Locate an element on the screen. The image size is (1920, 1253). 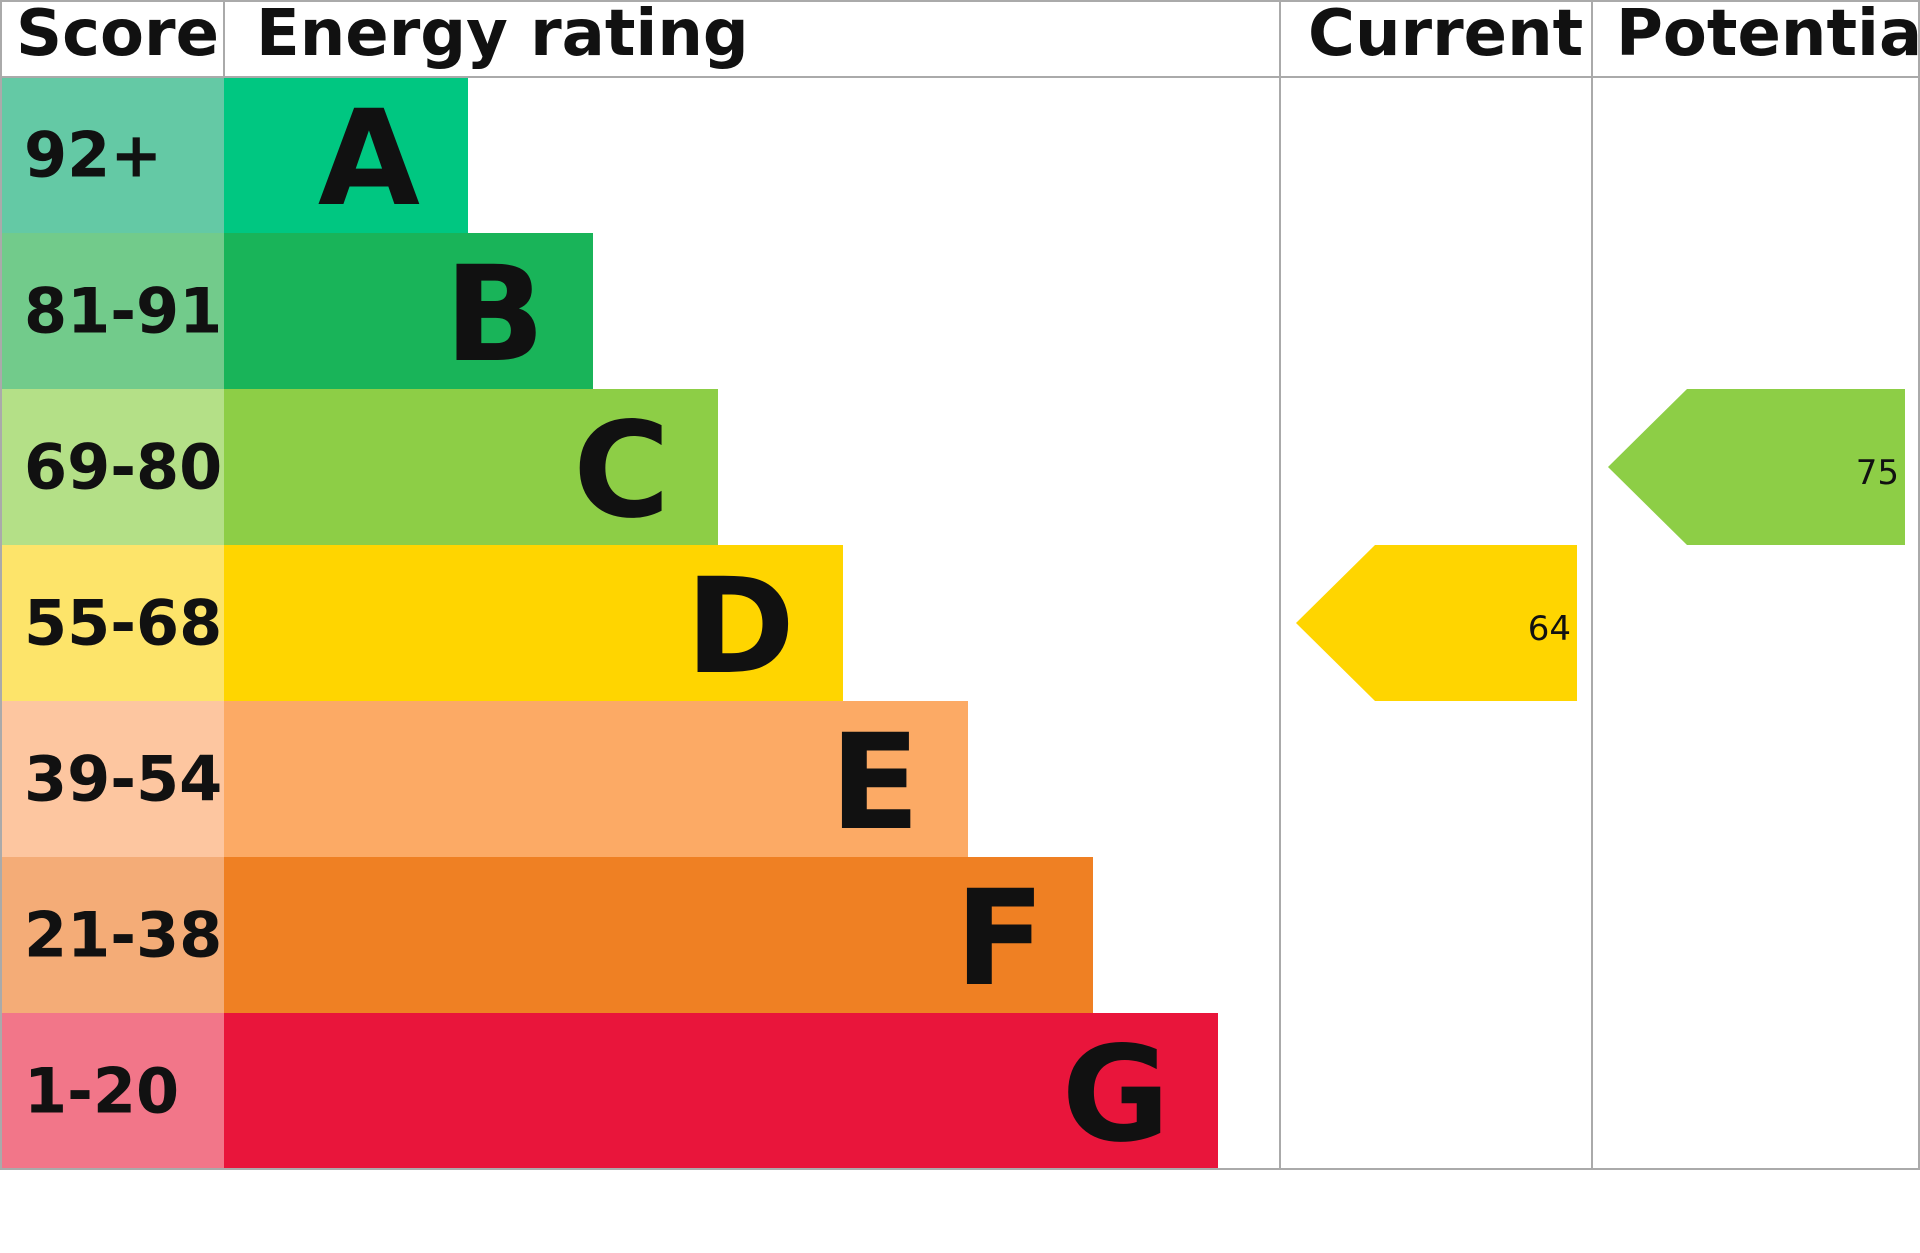
score-label: 92+ is located at coordinates (93, 155).